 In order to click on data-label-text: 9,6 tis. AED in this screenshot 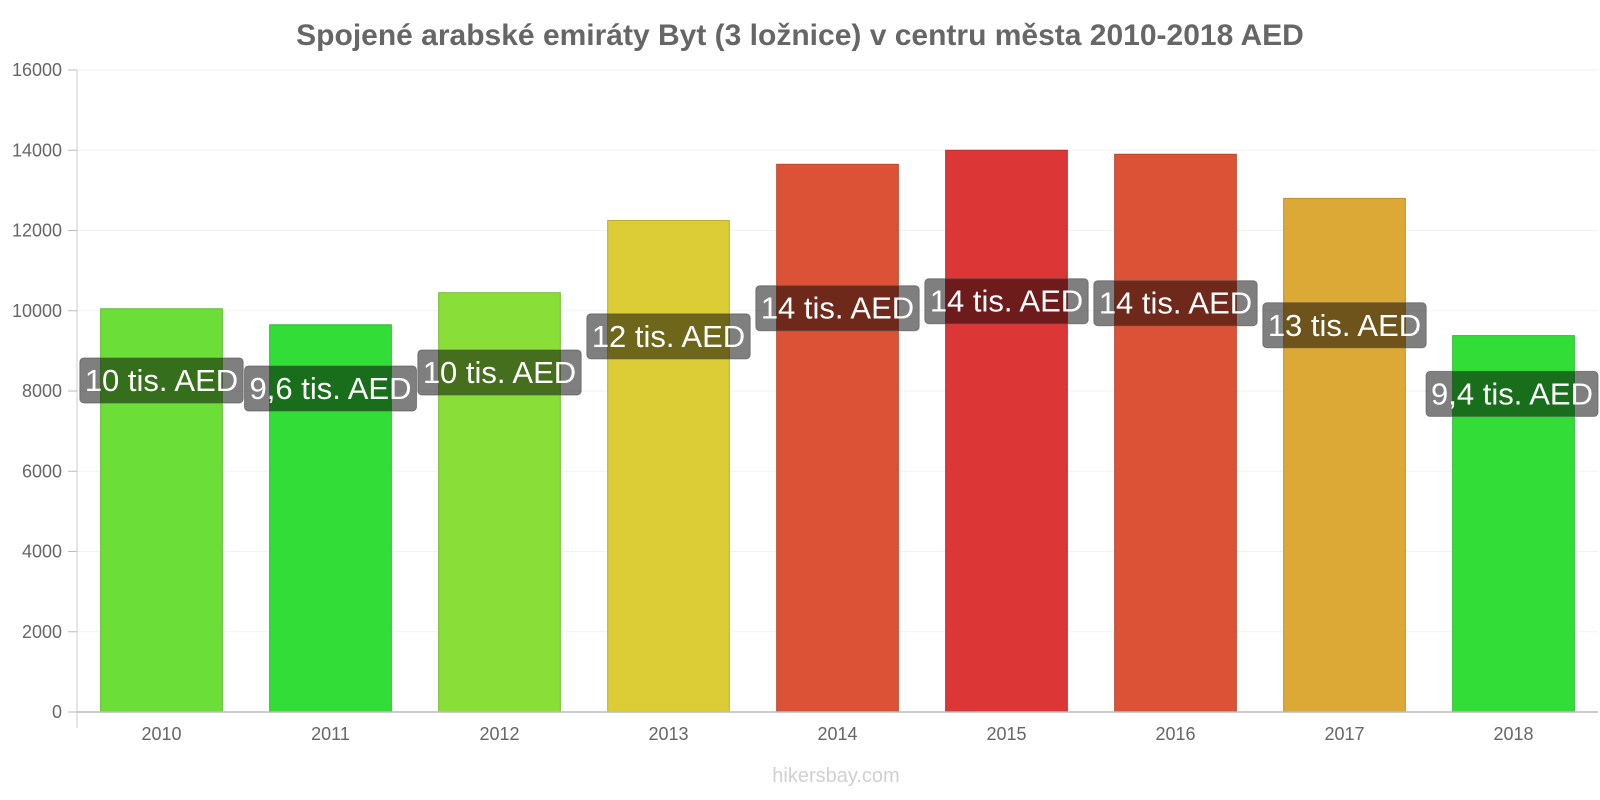, I will do `click(331, 388)`.